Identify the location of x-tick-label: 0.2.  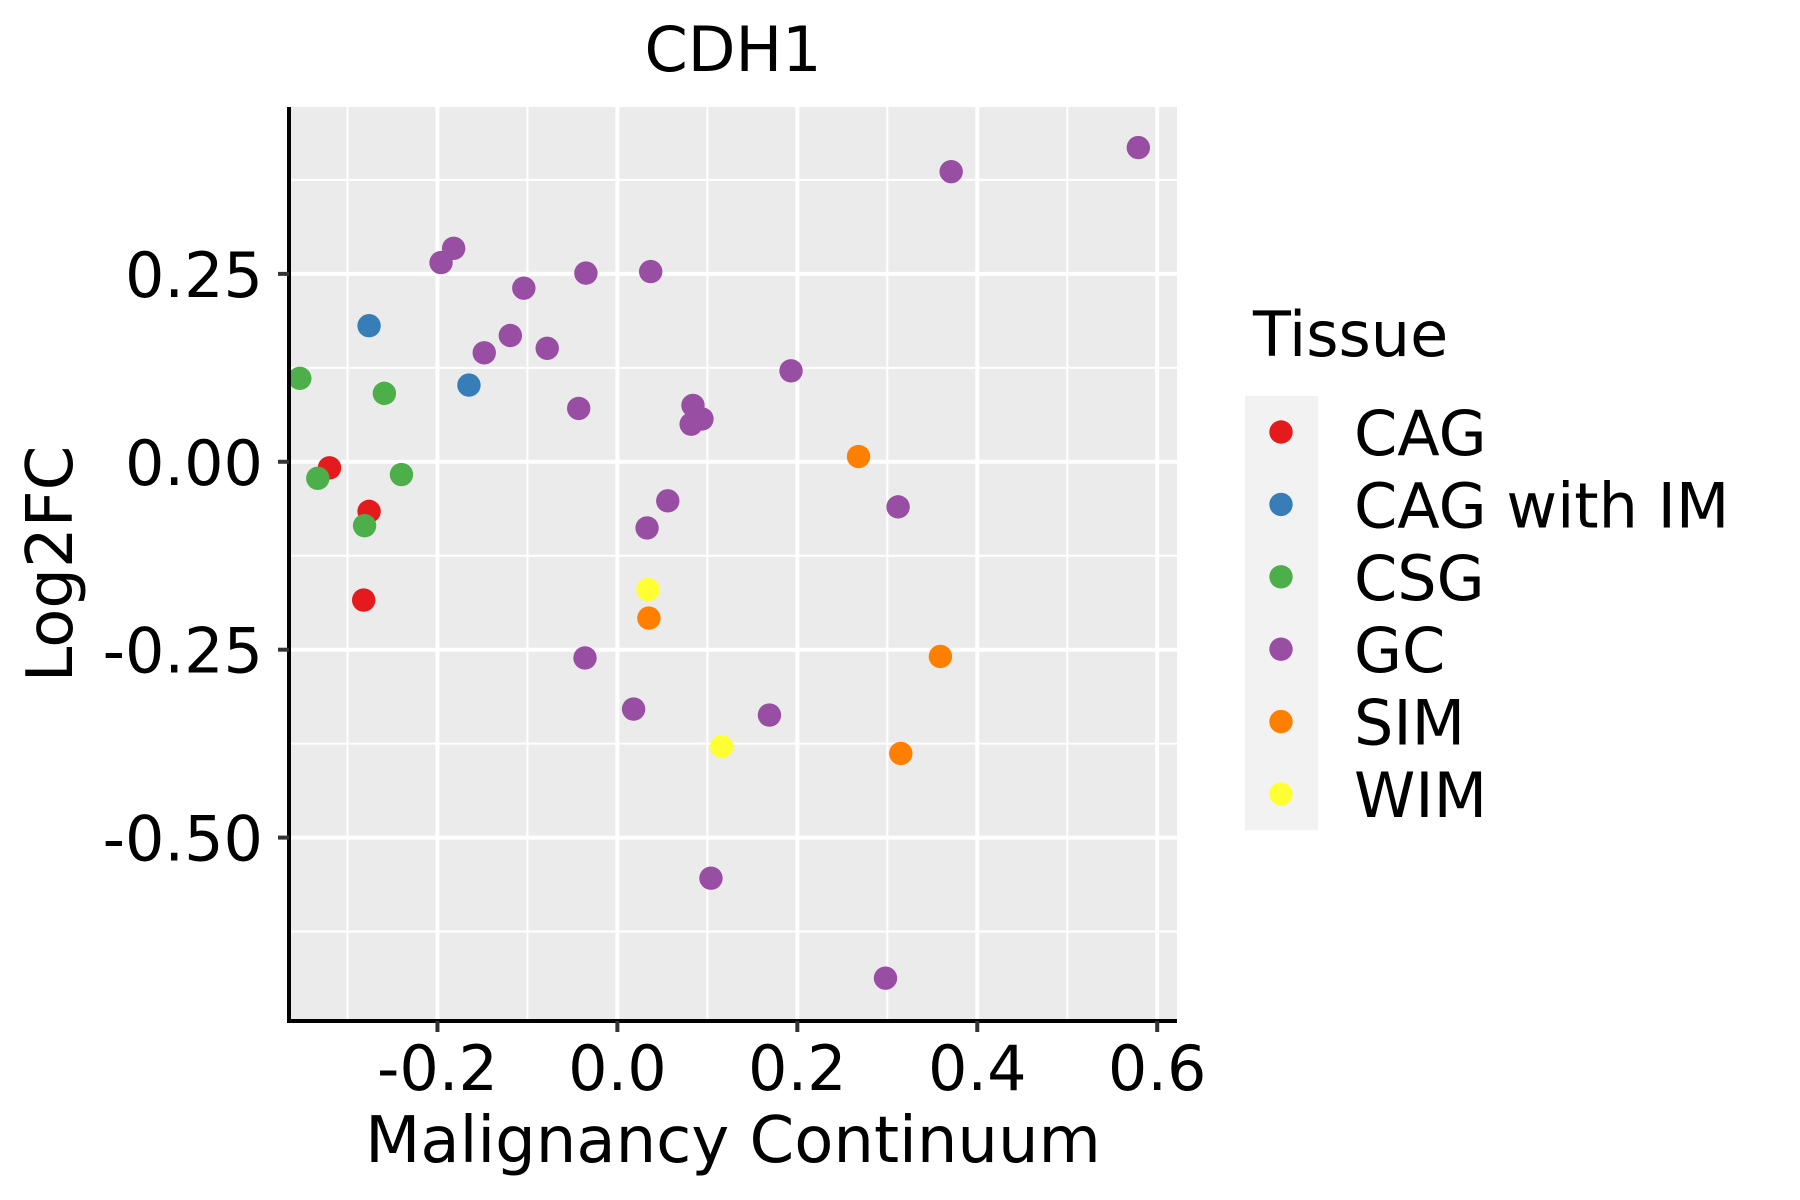
(797, 1068).